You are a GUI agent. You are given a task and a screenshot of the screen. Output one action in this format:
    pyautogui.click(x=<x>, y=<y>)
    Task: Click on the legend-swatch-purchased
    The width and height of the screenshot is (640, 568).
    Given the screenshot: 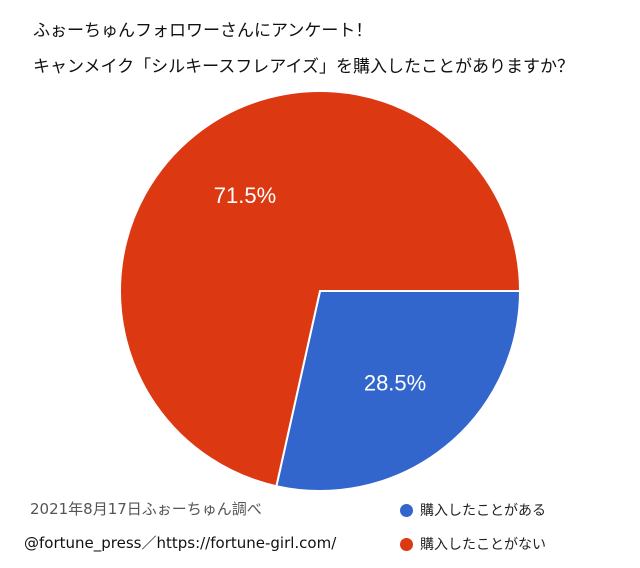 What is the action you would take?
    pyautogui.click(x=406, y=510)
    